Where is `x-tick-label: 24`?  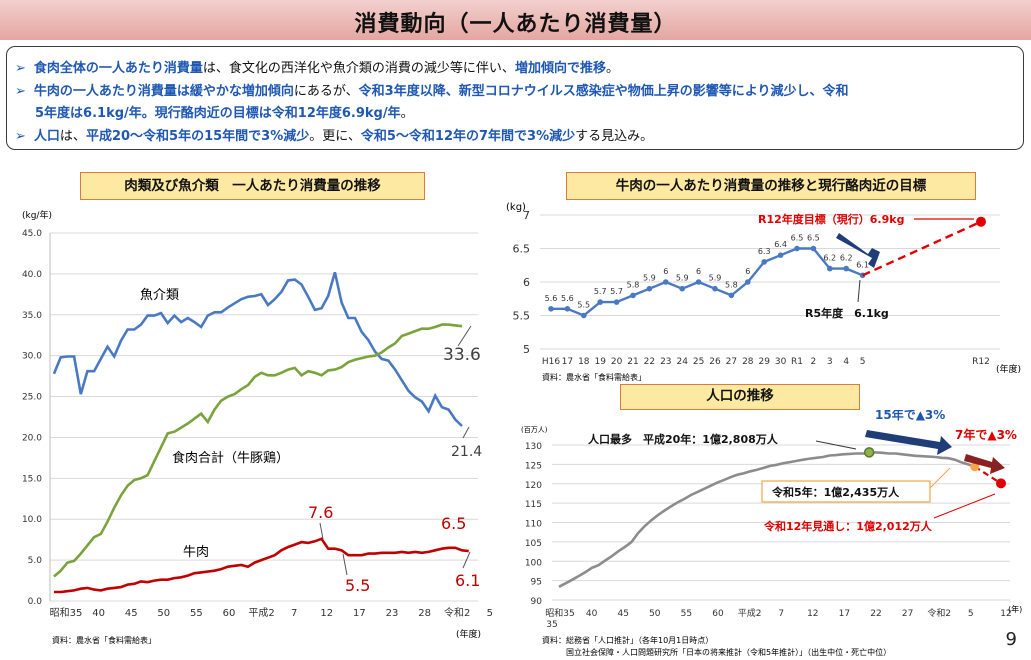 x-tick-label: 24 is located at coordinates (682, 362).